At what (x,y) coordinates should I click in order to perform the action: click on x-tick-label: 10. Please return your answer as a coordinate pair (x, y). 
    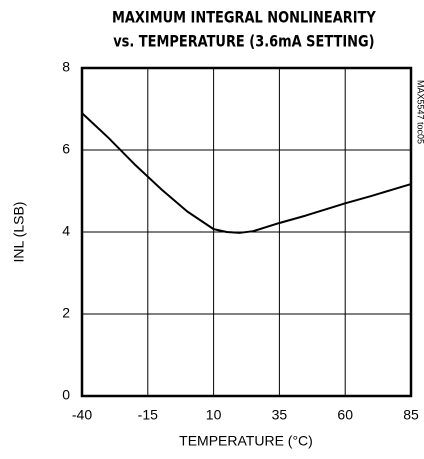
    Looking at the image, I should click on (214, 415).